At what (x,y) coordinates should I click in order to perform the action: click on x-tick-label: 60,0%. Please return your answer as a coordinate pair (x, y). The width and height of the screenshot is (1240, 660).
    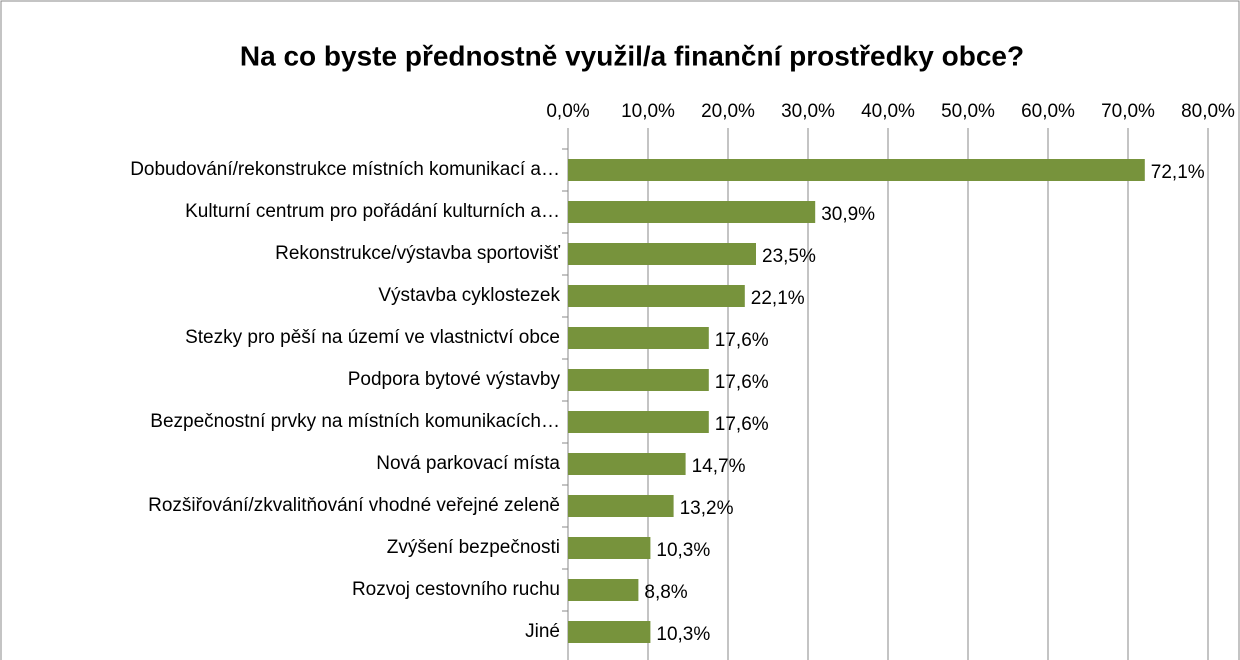
    Looking at the image, I should click on (1048, 111).